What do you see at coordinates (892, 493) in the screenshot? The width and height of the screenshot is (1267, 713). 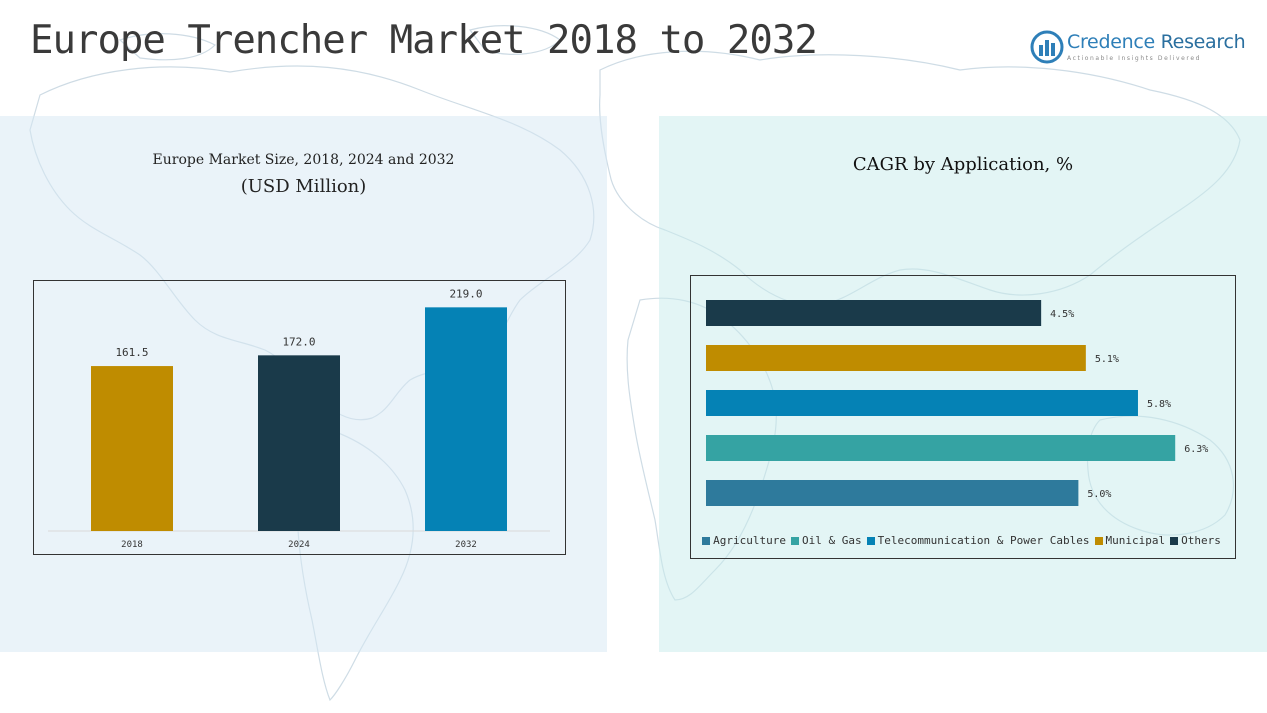 I see `hbar-agriculture` at bounding box center [892, 493].